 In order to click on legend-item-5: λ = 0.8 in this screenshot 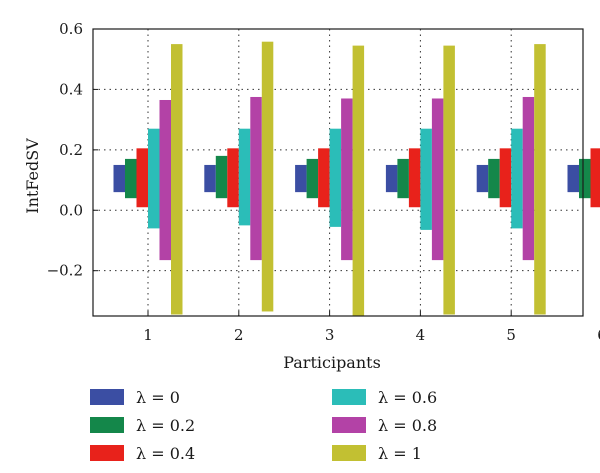, I will do `click(384, 425)`.